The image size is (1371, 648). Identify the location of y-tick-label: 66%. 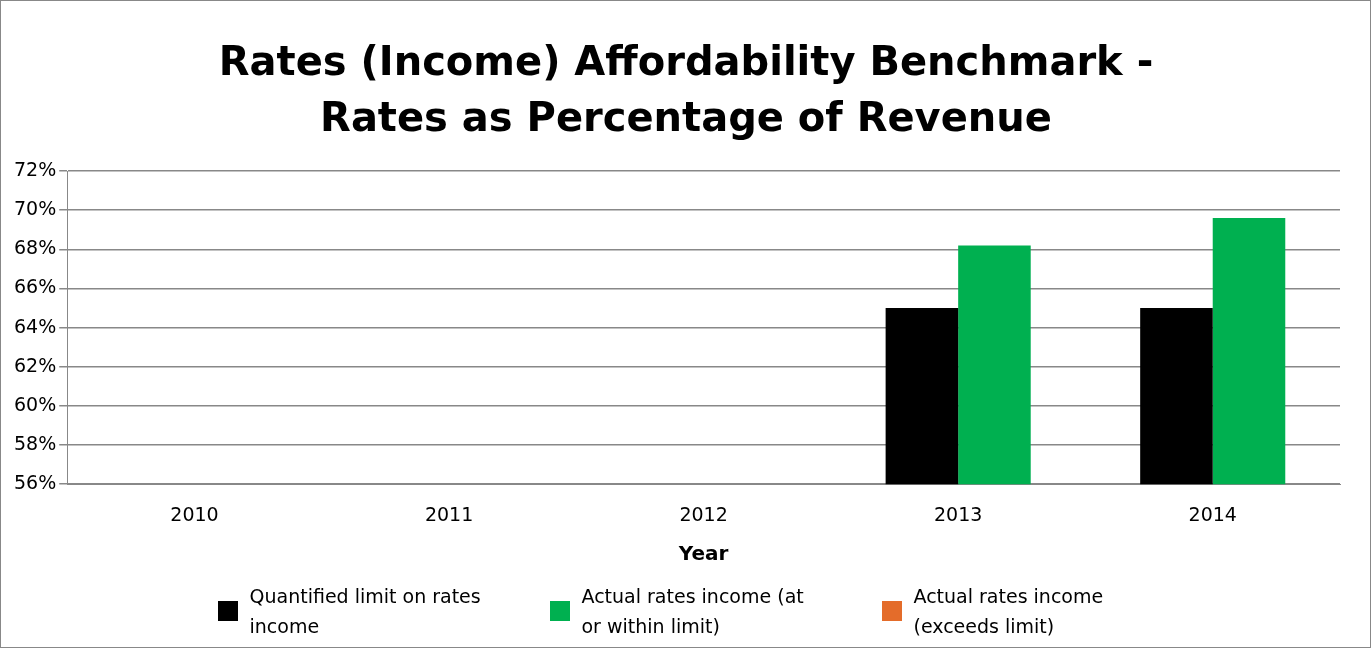
(35, 286).